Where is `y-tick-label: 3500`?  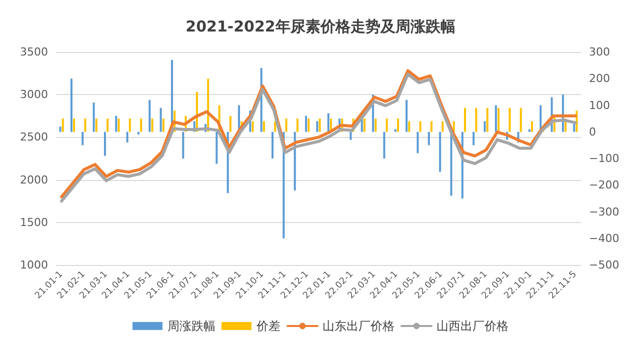 y-tick-label: 3500 is located at coordinates (34, 52).